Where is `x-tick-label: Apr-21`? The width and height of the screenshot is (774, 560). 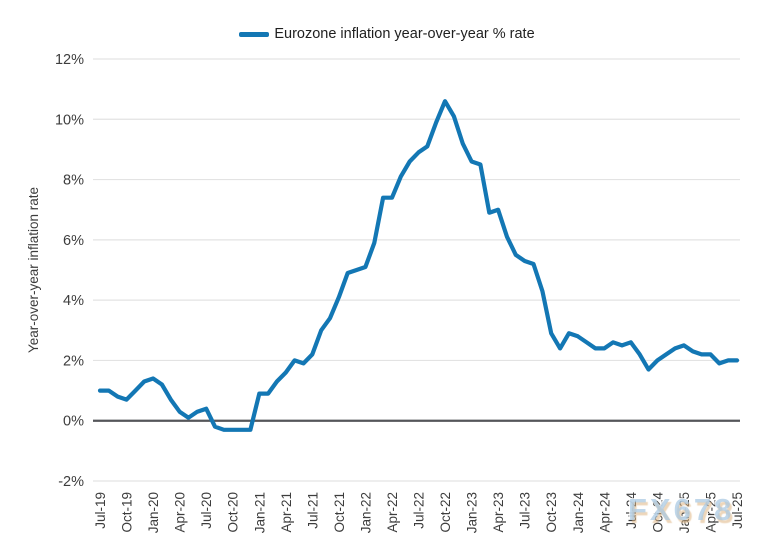 x-tick-label: Apr-21 is located at coordinates (286, 512).